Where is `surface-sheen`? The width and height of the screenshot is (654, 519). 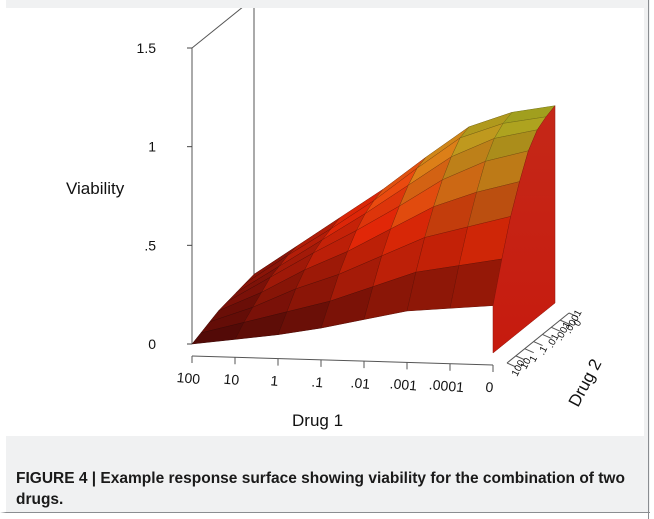 surface-sheen is located at coordinates (524, 229).